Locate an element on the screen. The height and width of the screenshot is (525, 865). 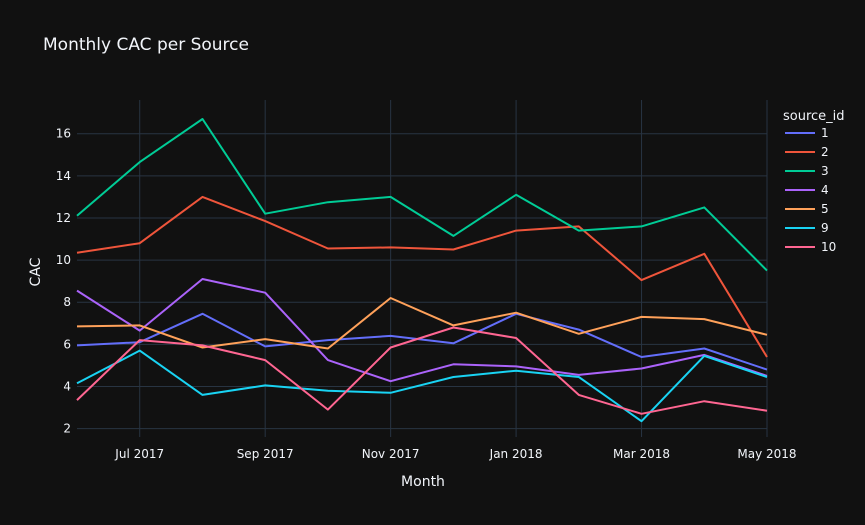
legend-item-3: 3 is located at coordinates (807, 171).